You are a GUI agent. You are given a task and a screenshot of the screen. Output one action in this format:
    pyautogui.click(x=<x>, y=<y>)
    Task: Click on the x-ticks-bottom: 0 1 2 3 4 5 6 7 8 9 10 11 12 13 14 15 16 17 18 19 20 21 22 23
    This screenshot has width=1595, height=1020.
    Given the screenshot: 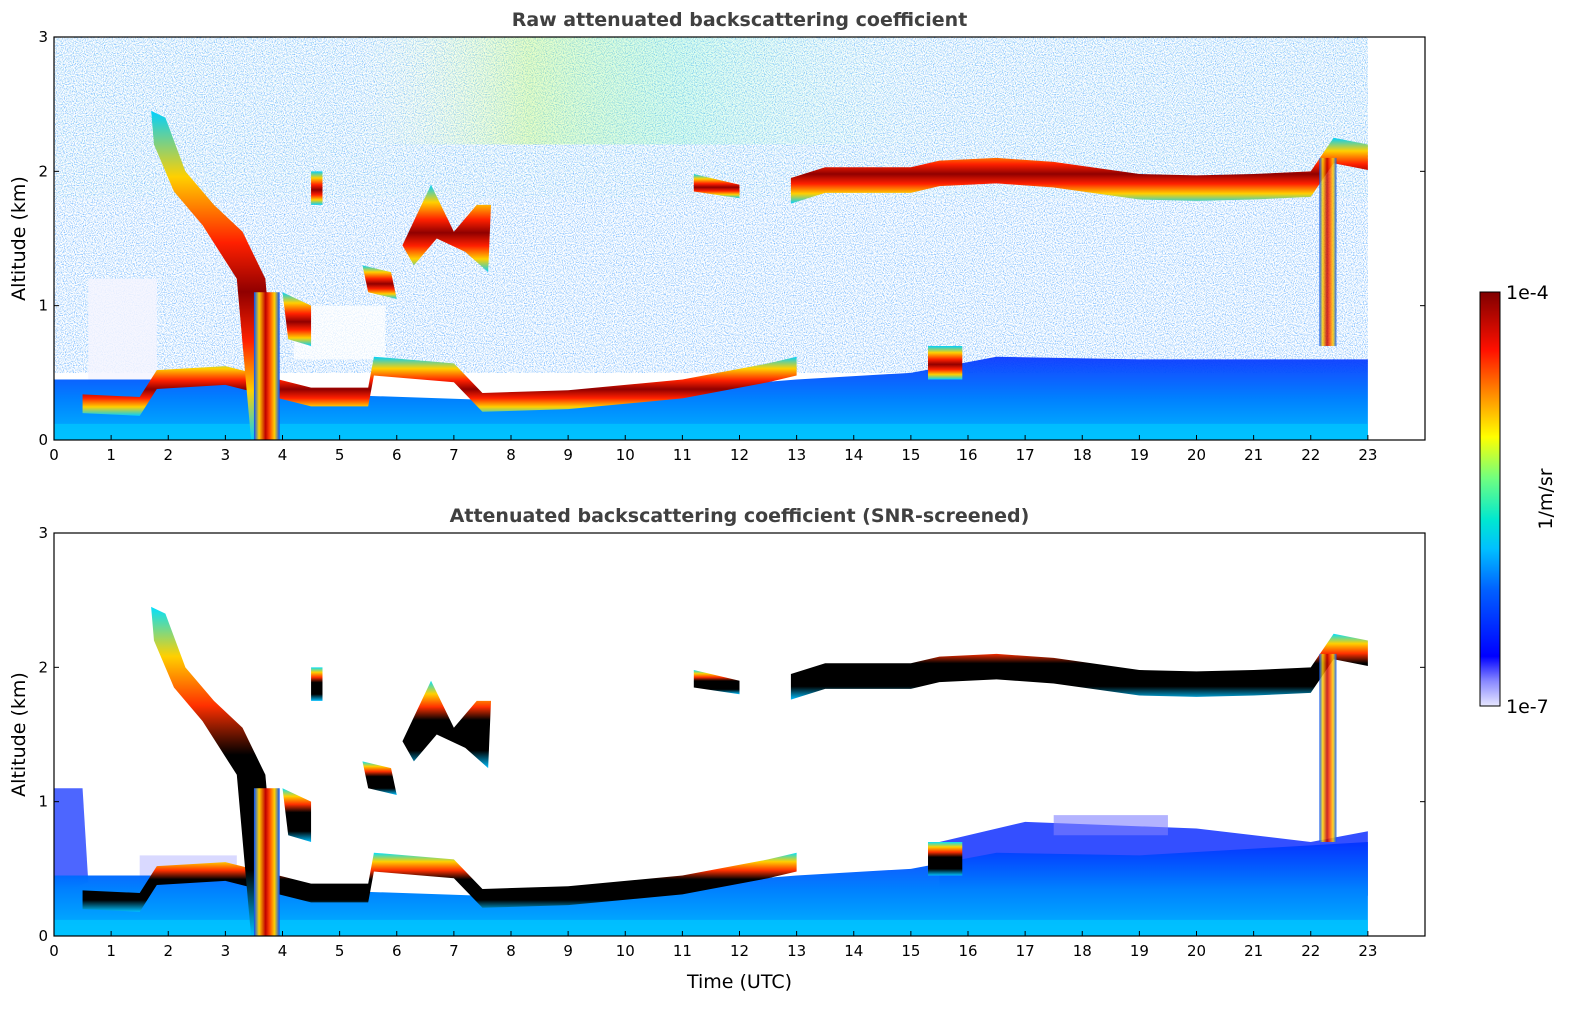 What is the action you would take?
    pyautogui.click(x=713, y=945)
    